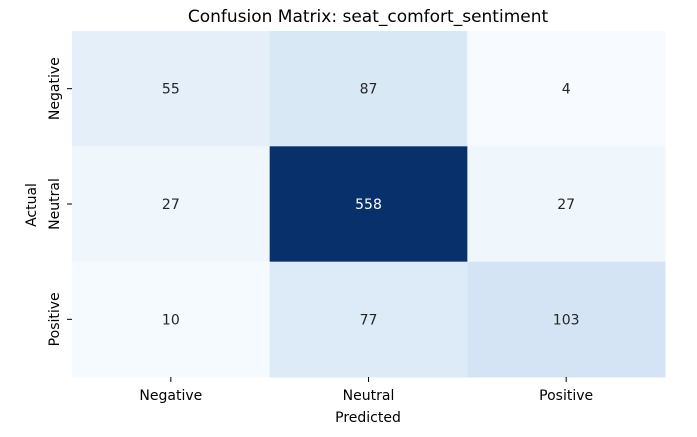  I want to click on cell-value-label-2-2: 103, so click(566, 320).